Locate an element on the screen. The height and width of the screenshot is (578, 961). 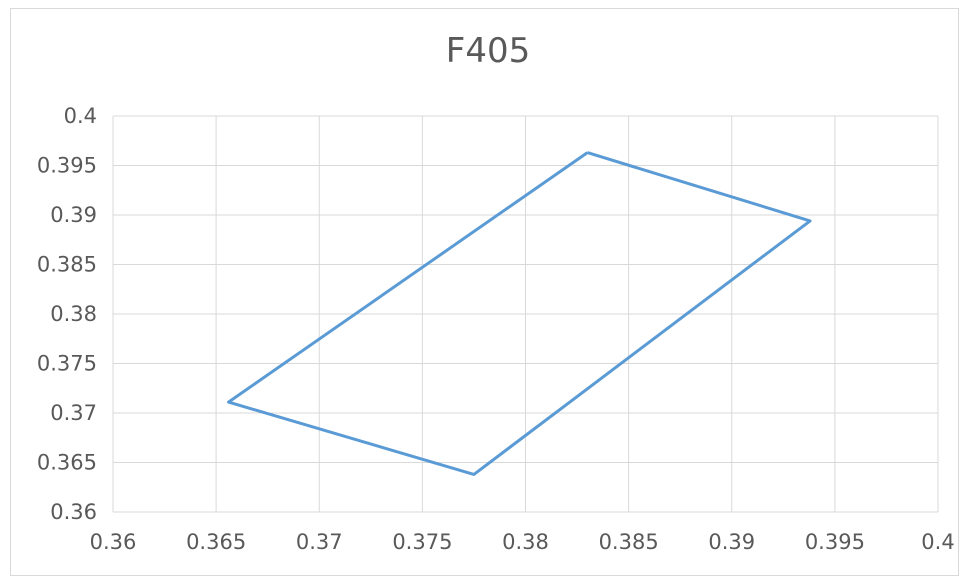
x-axis-ticks: 0.36 0.365 0.37 0.375 0.38 0.385 0.39 0.395 0.4 is located at coordinates (522, 542).